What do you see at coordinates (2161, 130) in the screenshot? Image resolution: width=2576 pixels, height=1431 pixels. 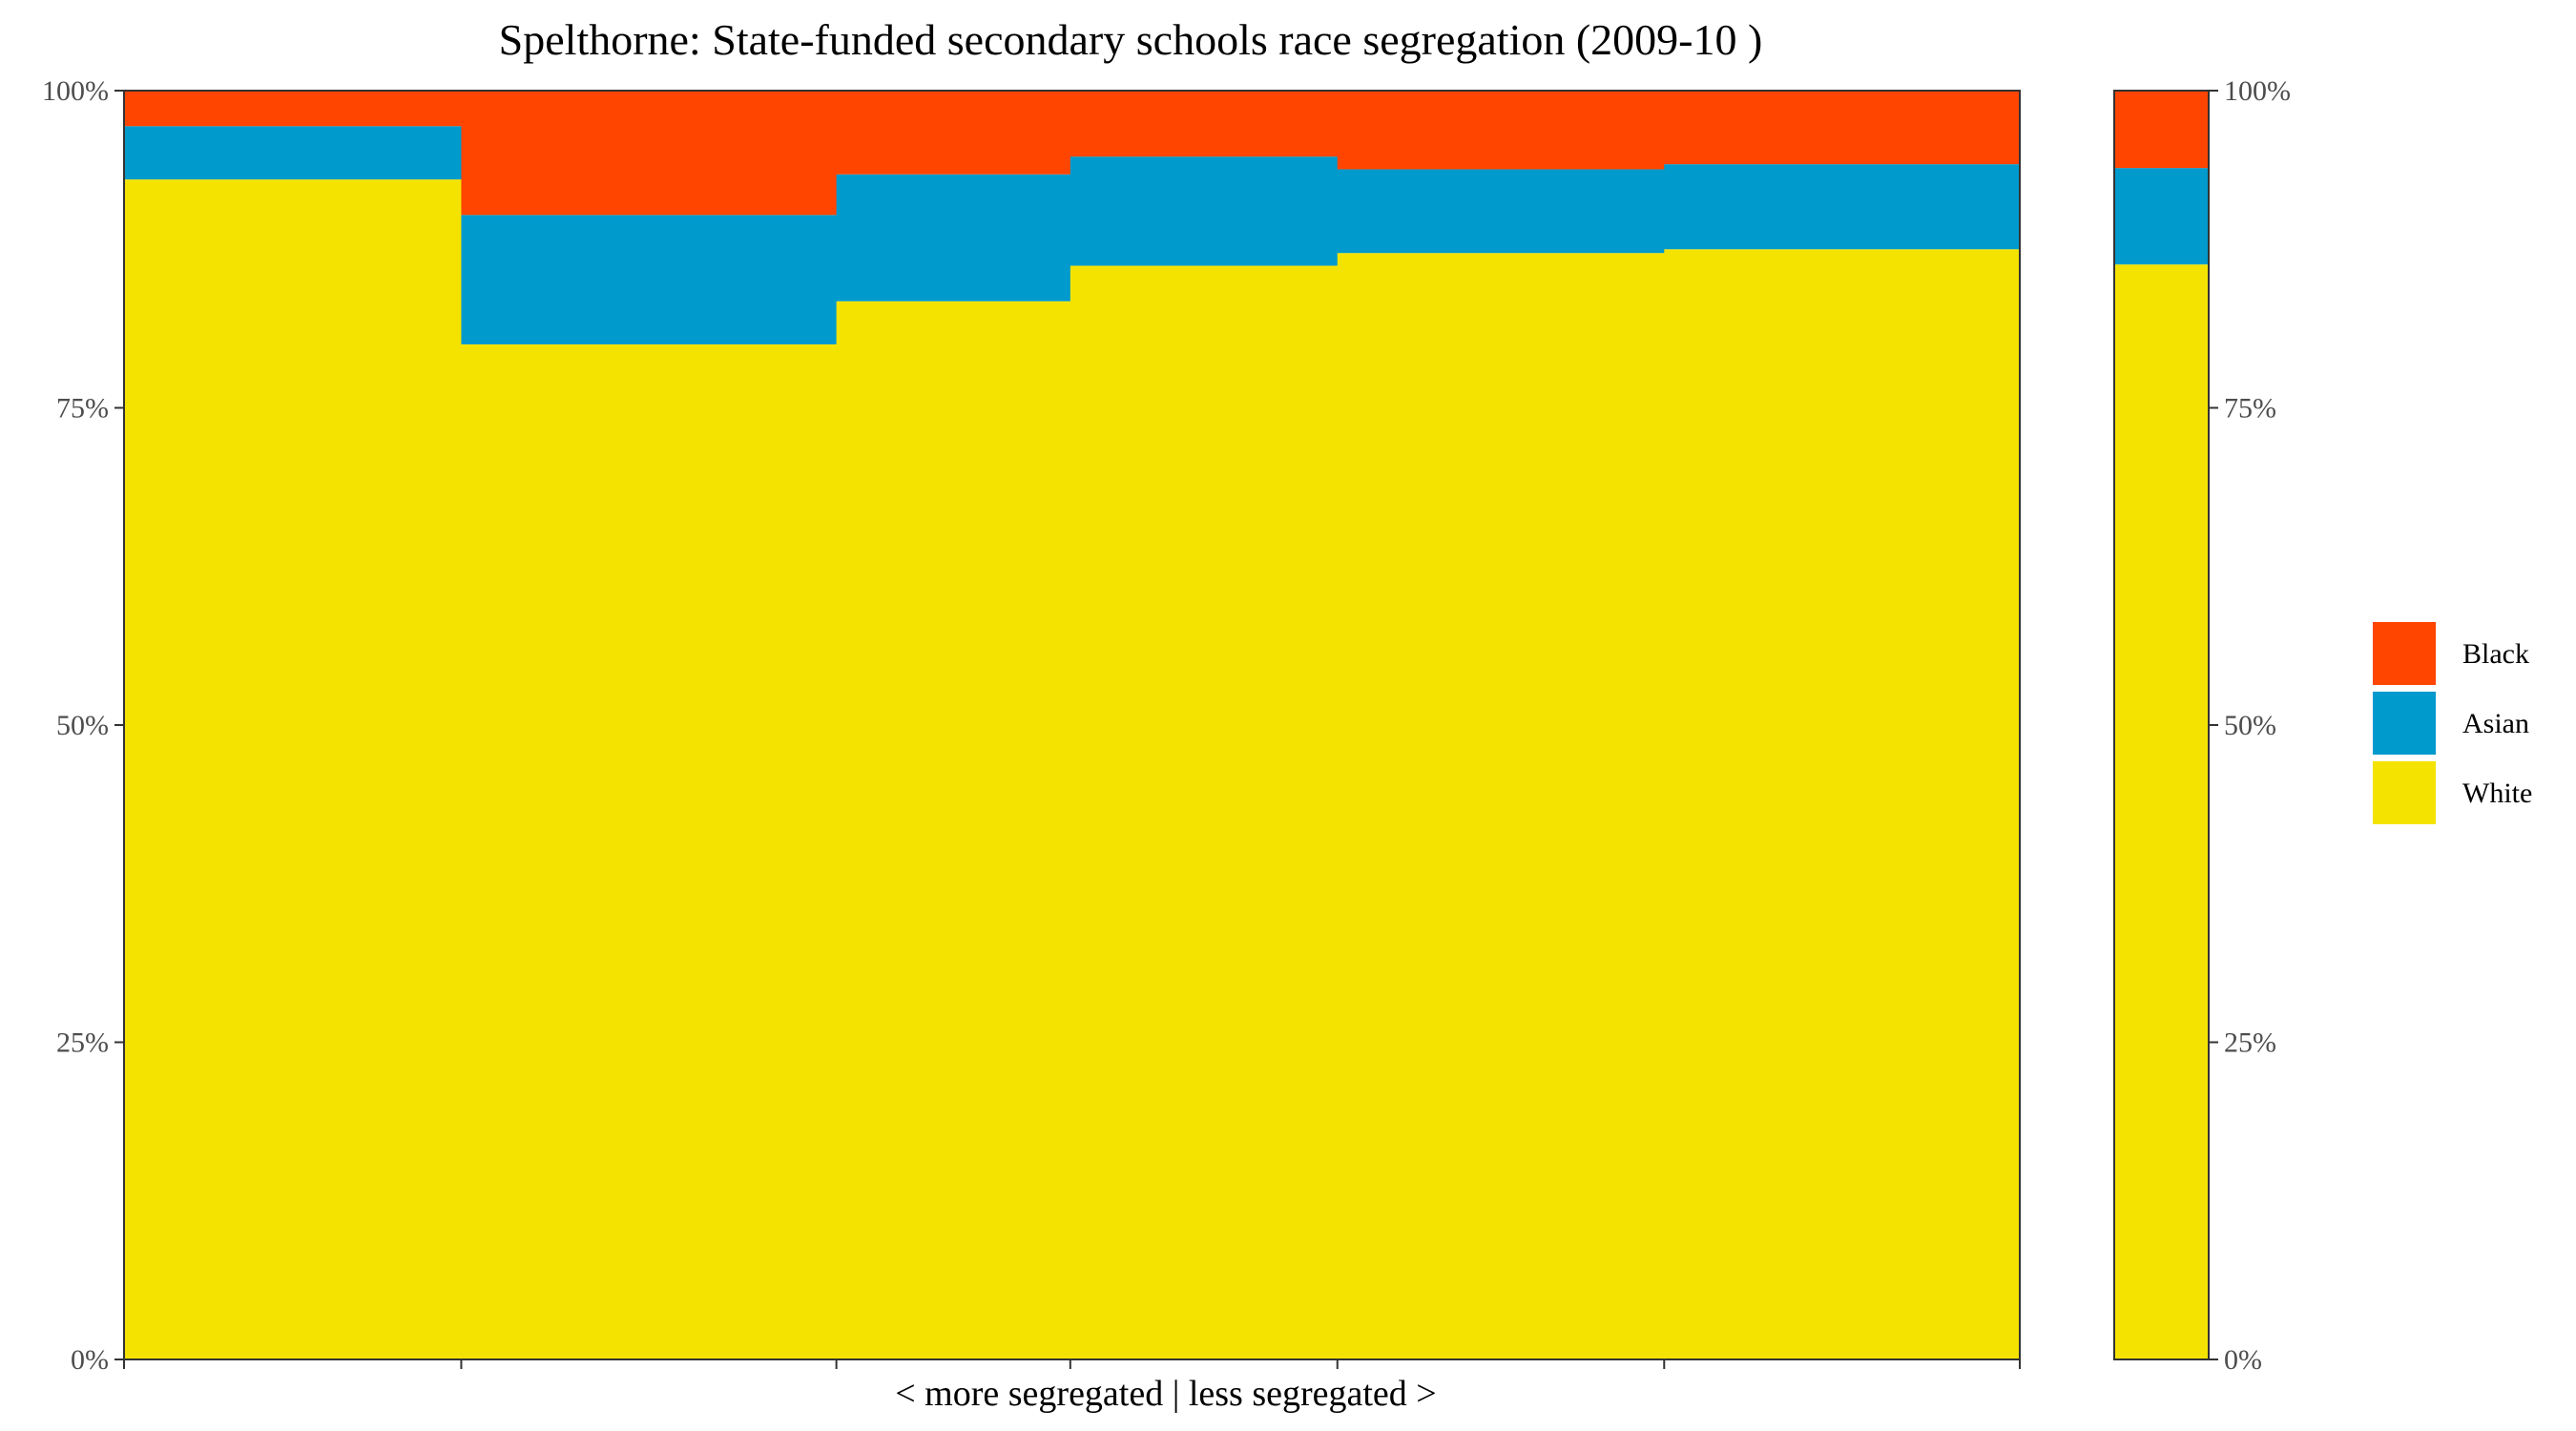 I see `total-bar-segment-black` at bounding box center [2161, 130].